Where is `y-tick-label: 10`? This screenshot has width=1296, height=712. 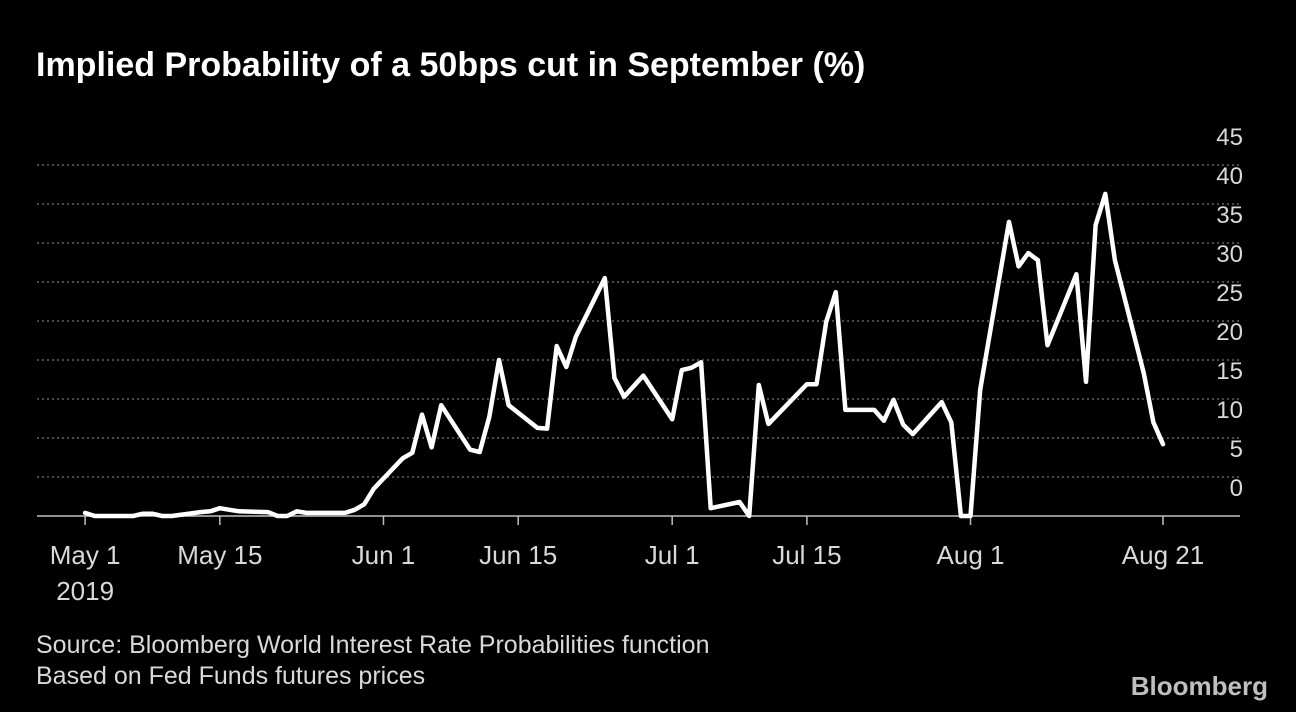 y-tick-label: 10 is located at coordinates (1229, 410).